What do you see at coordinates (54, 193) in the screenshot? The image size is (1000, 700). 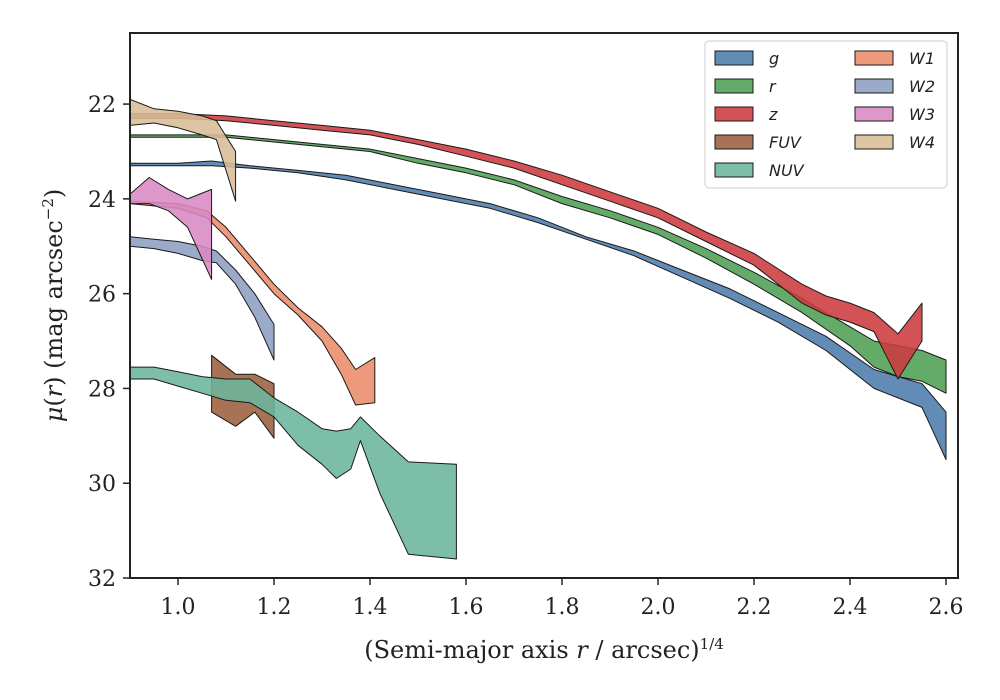 I see `y-axis-label-part: )` at bounding box center [54, 193].